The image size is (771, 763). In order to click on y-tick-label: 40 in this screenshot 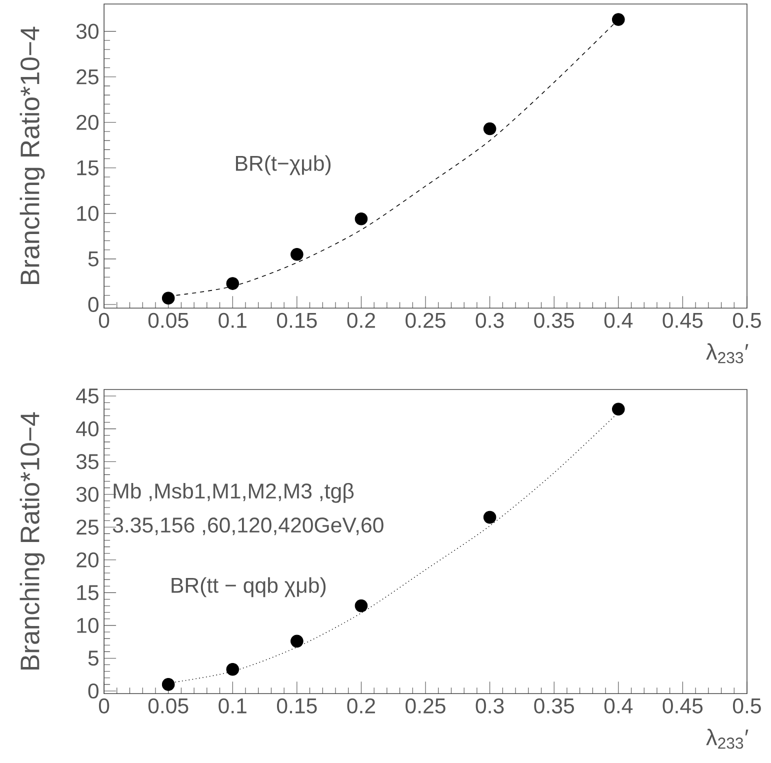, I will do `click(87, 428)`.